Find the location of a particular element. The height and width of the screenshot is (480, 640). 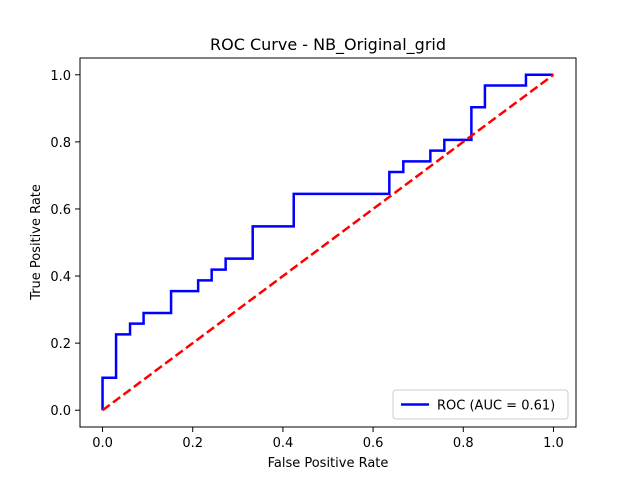

x-axis-label: False Positive Rate is located at coordinates (328, 463).